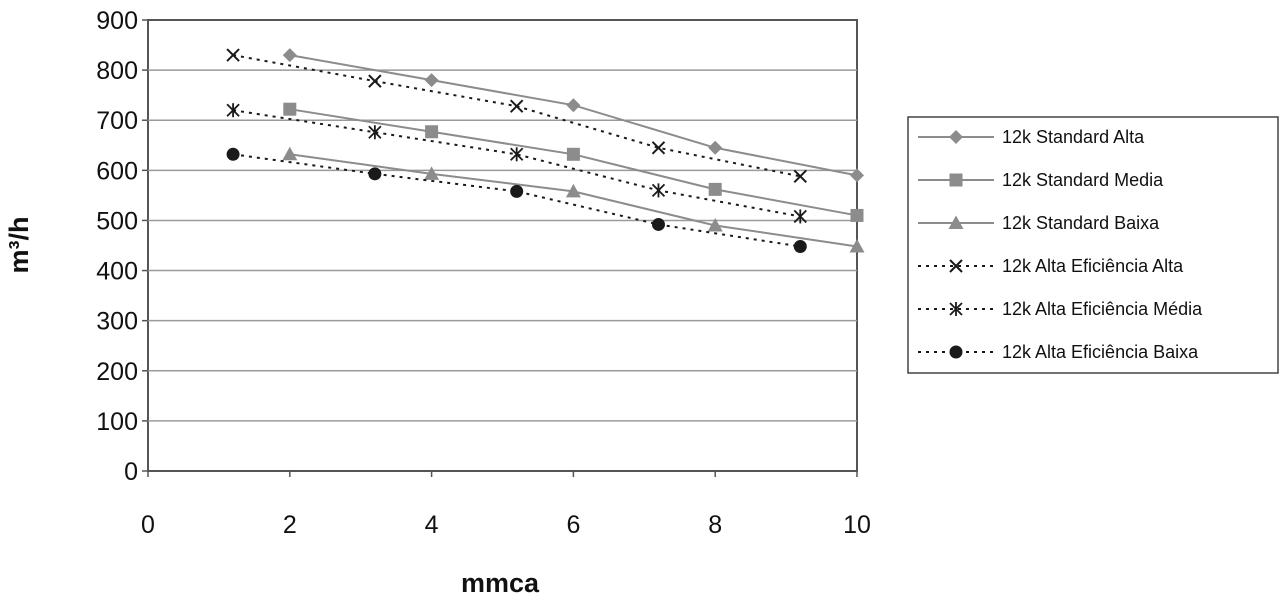 This screenshot has width=1284, height=603. I want to click on legend-label: 12k Standard Alta, so click(1073, 137).